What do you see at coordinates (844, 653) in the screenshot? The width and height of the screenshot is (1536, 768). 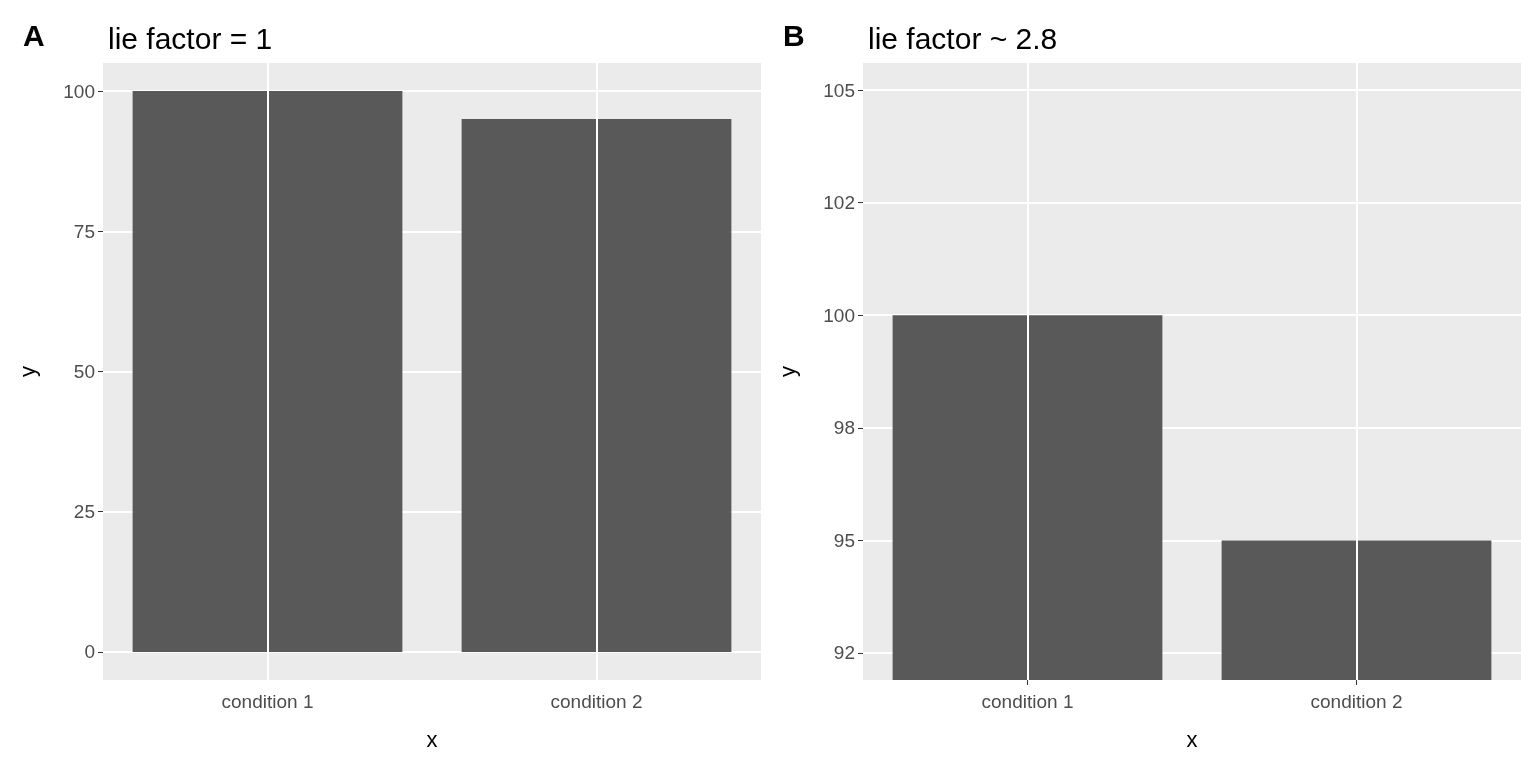 I see `y-tick-label: 92` at bounding box center [844, 653].